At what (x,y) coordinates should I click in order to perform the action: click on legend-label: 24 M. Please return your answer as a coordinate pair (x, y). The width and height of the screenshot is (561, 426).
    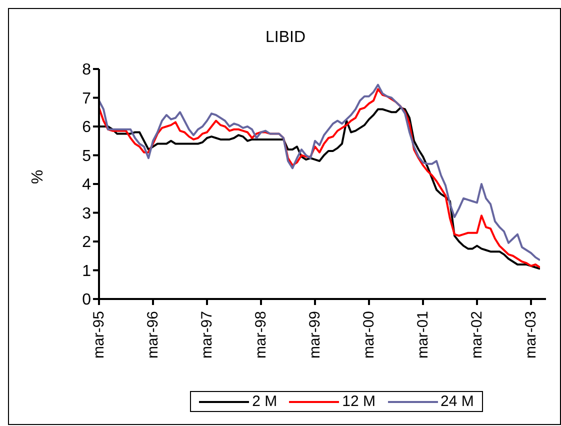
    Looking at the image, I should click on (457, 401).